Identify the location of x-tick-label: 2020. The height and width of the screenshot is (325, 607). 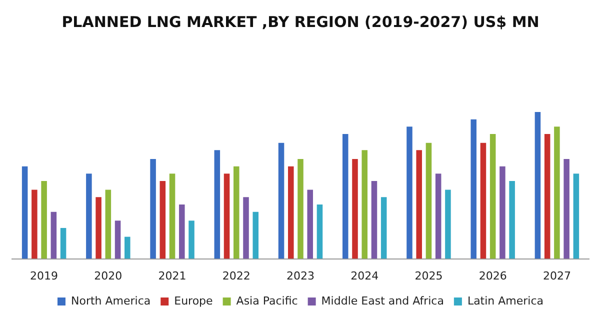
(108, 275).